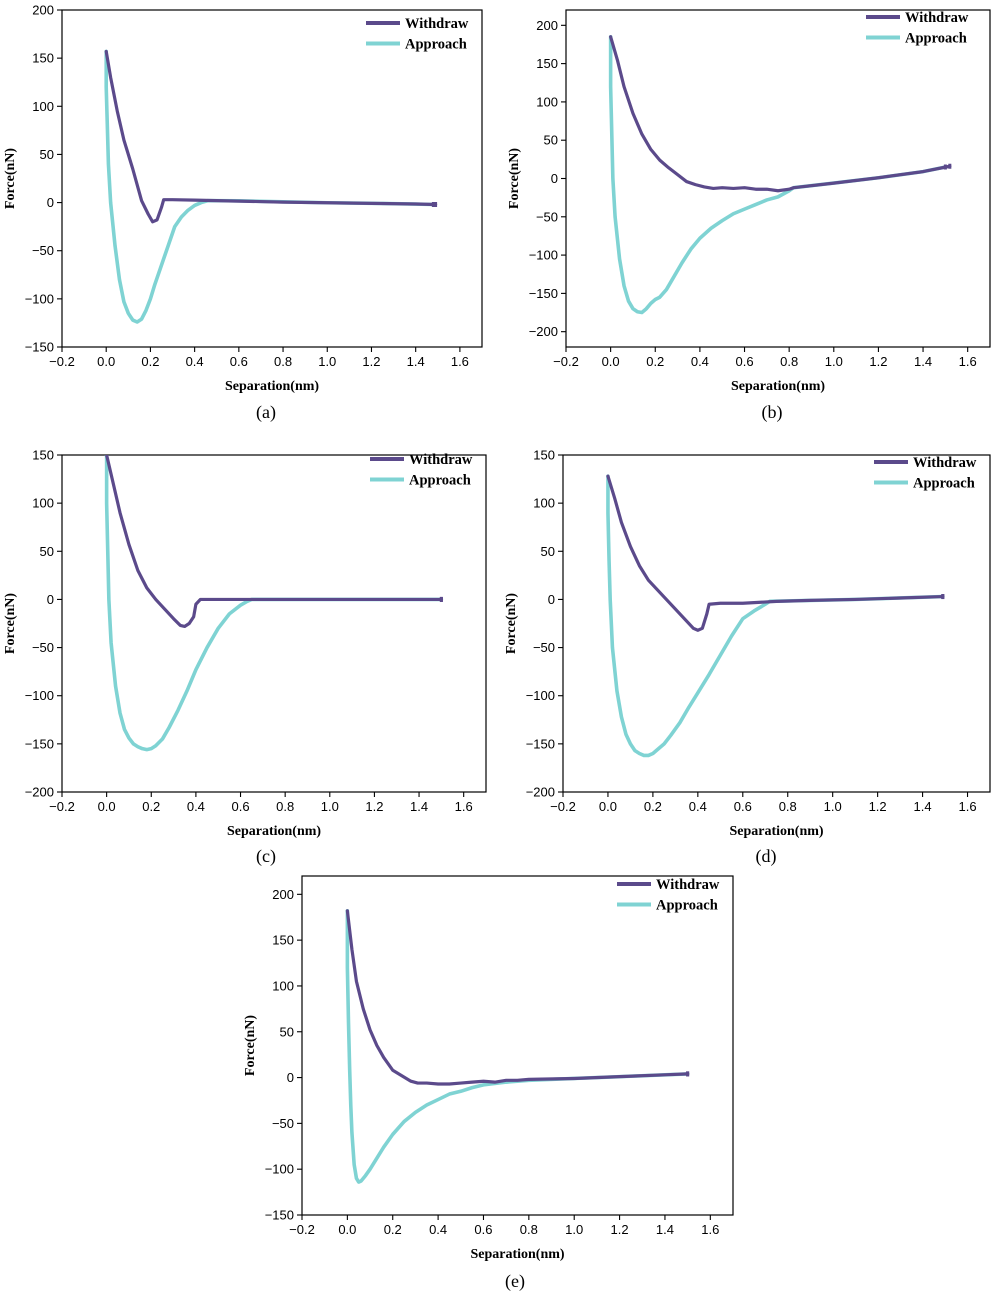  What do you see at coordinates (766, 856) in the screenshot?
I see `panel-label: (d)` at bounding box center [766, 856].